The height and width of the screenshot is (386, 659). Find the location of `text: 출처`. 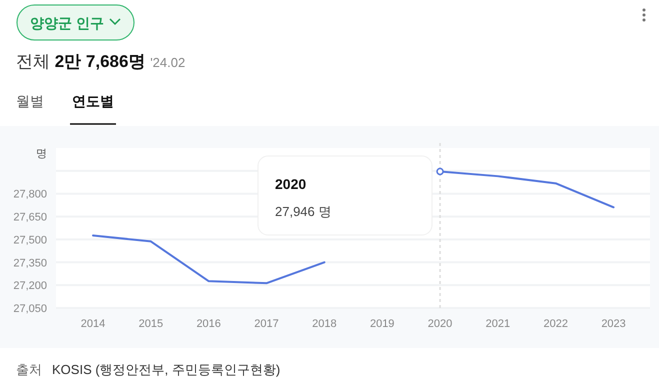

text: 출처 is located at coordinates (29, 369).